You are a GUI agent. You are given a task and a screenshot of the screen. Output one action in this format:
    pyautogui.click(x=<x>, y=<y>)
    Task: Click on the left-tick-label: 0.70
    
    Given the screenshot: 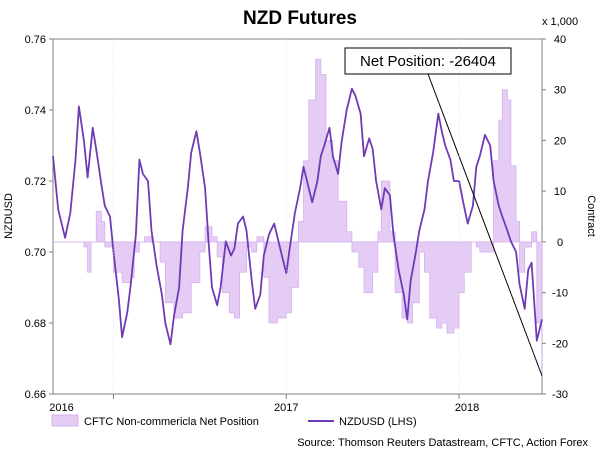 What is the action you would take?
    pyautogui.click(x=35, y=253)
    